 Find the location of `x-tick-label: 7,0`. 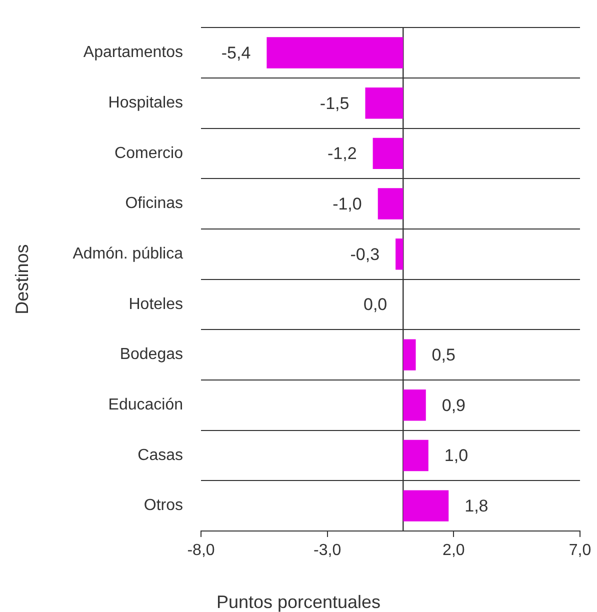

x-tick-label: 7,0 is located at coordinates (580, 551).